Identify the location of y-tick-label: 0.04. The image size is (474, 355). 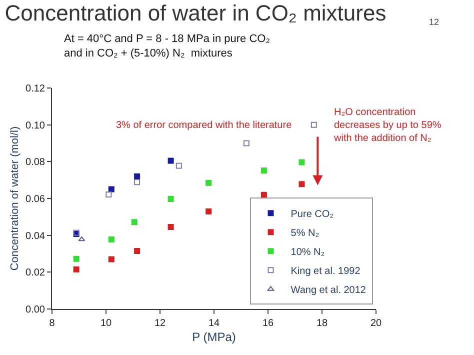
(36, 236).